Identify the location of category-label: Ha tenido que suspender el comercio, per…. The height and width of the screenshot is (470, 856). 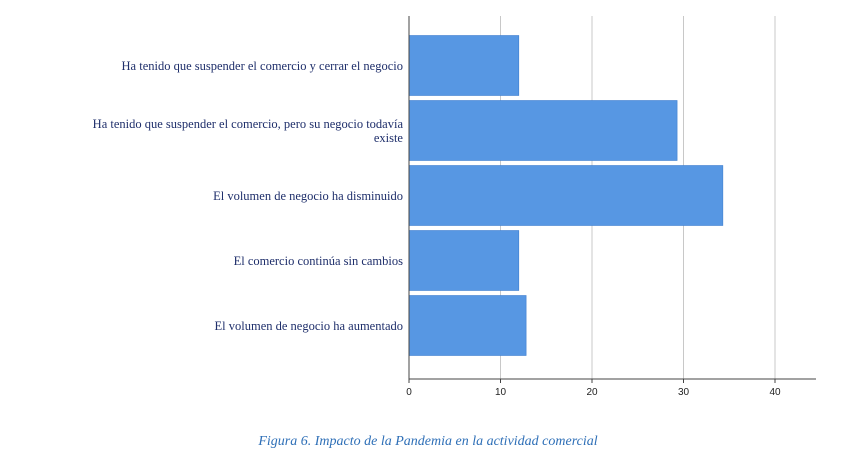
(247, 130).